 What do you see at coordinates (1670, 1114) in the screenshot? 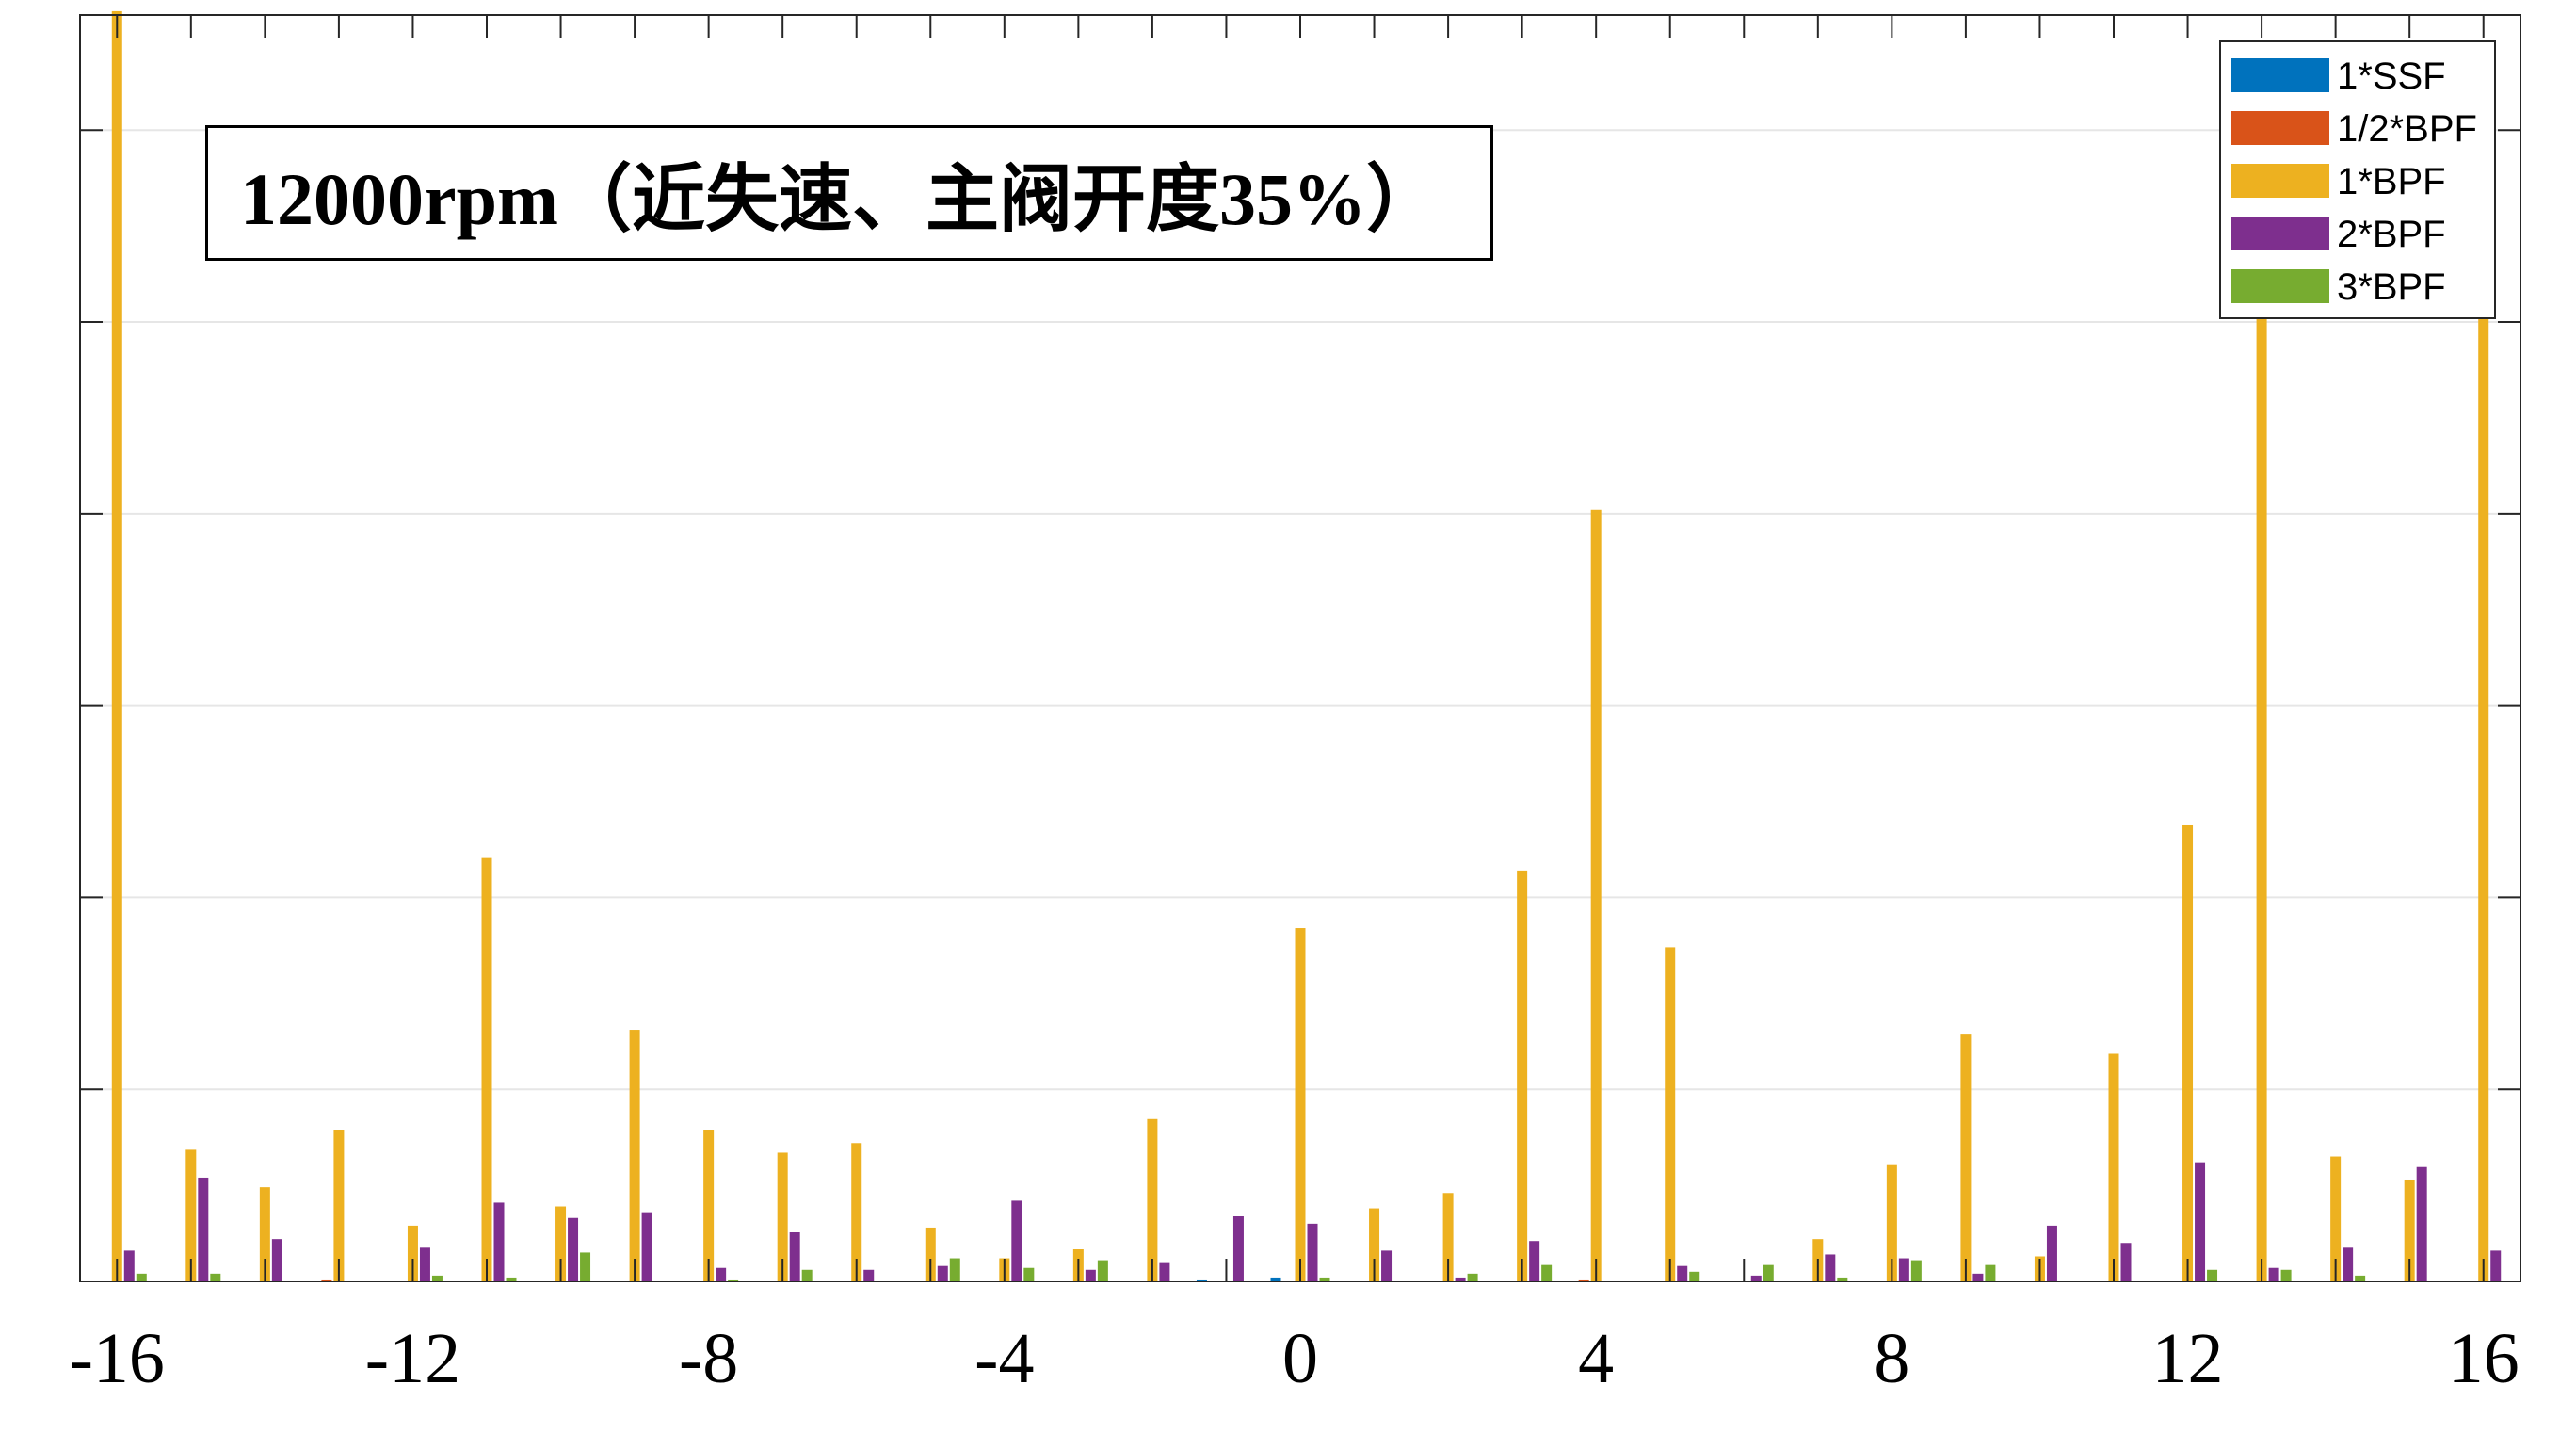
I see `bar-1*BPF-5` at bounding box center [1670, 1114].